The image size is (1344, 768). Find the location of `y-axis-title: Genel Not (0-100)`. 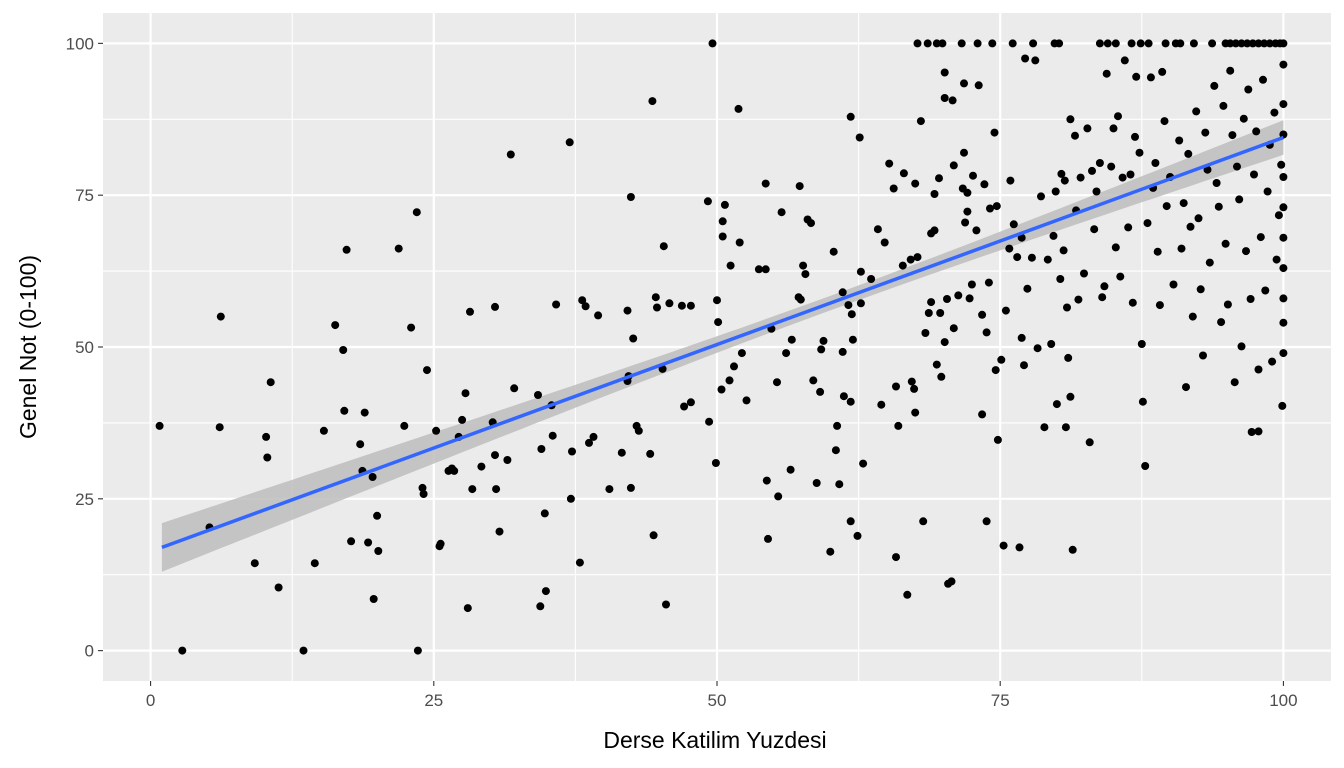

y-axis-title: Genel Not (0-100) is located at coordinates (28, 347).